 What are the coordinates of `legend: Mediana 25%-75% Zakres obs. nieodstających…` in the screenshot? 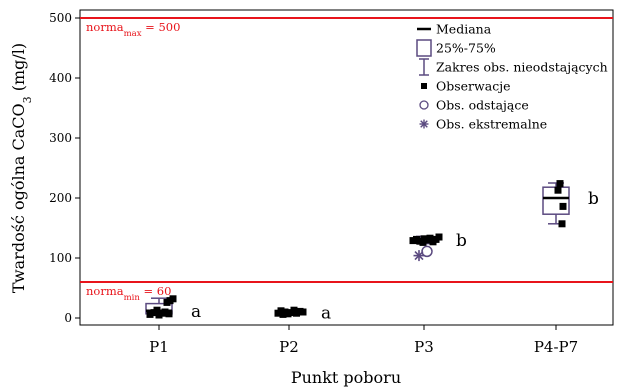 It's located at (512, 77).